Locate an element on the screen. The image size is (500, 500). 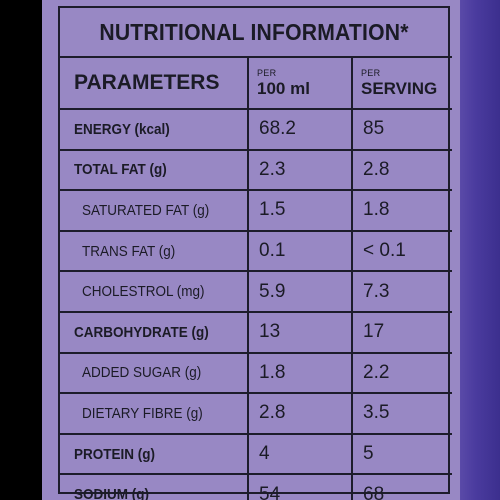
parameter-cell: TRANS FAT (g) is located at coordinates (154, 251).